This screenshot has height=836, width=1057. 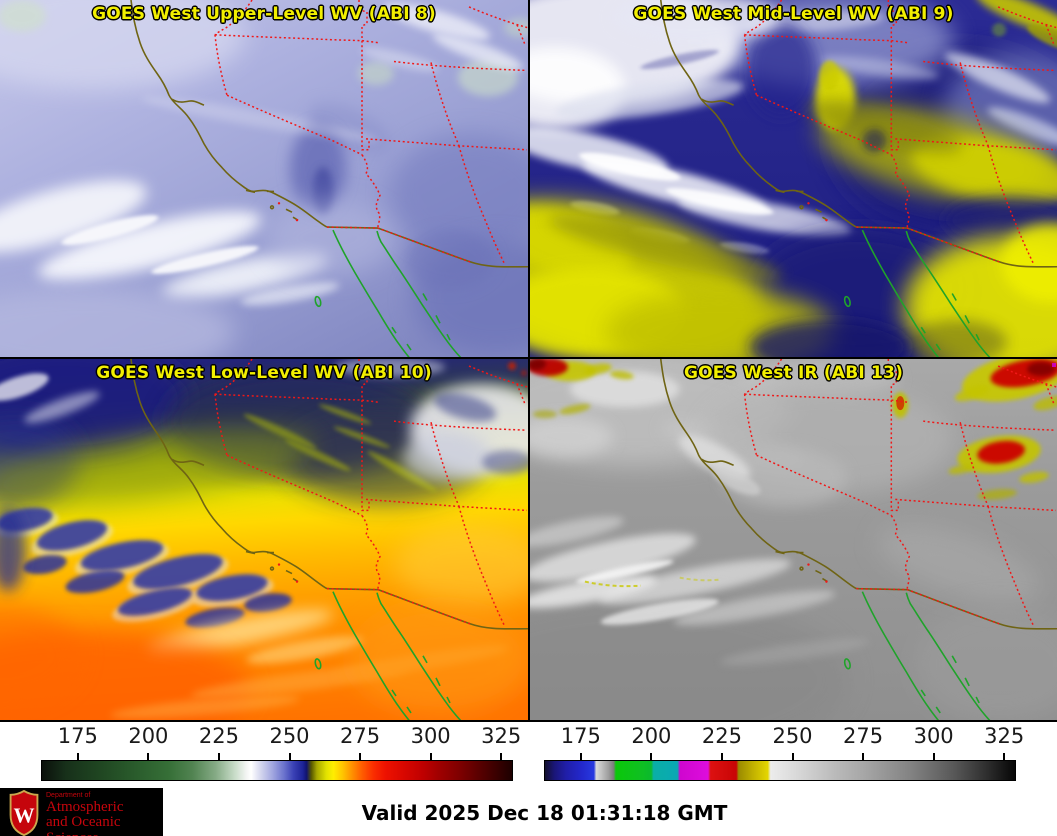 What do you see at coordinates (68, 795) in the screenshot?
I see `logo-dept-line: Department of` at bounding box center [68, 795].